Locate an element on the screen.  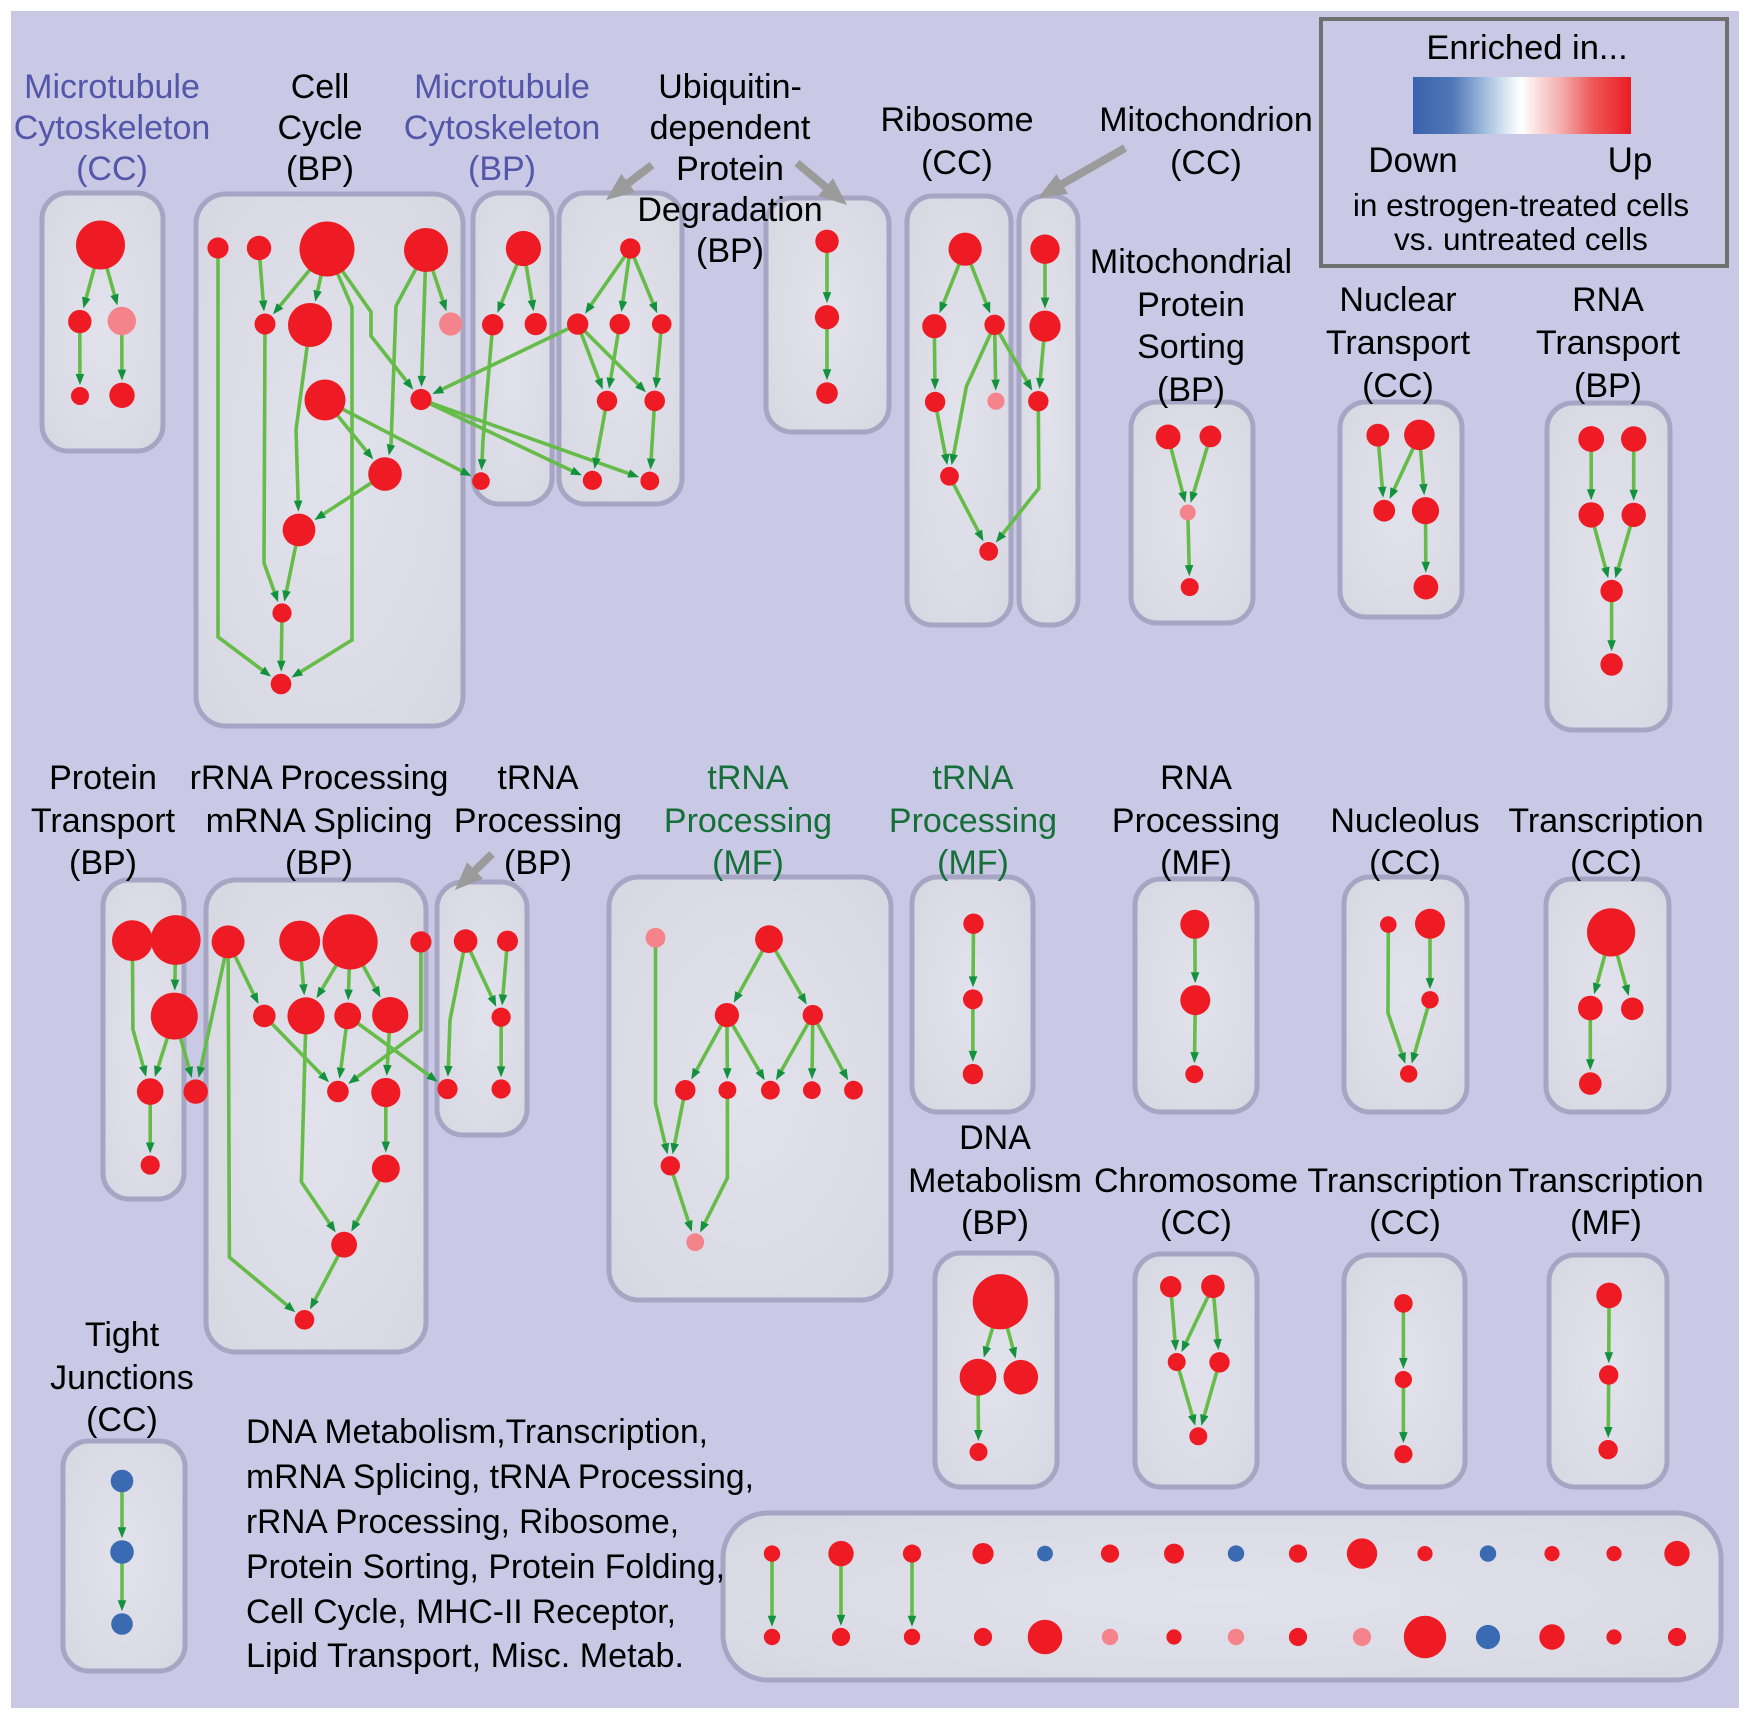
svg-text: DNA Metabolism,Transcription, is located at coordinates (477, 1432).